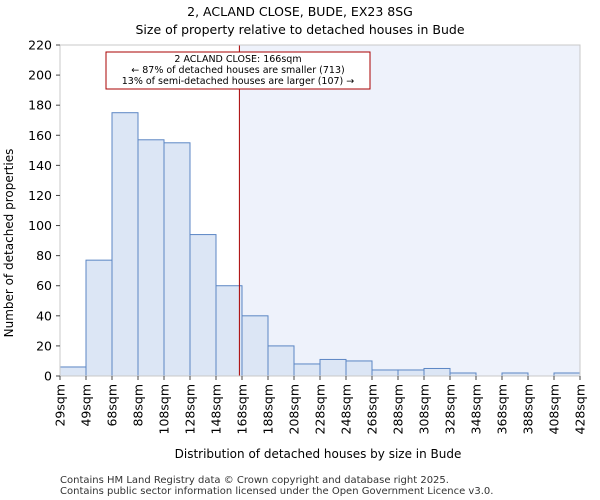 This screenshot has width=600, height=500. I want to click on bar-288sqm, so click(411, 373).